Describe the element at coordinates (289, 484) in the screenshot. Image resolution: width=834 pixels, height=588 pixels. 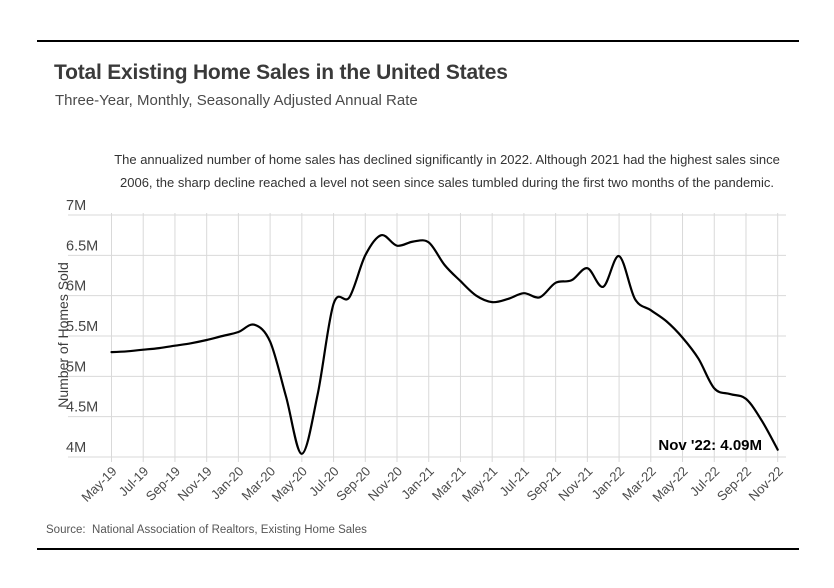
I see `x-tick-label: May-20` at that location.